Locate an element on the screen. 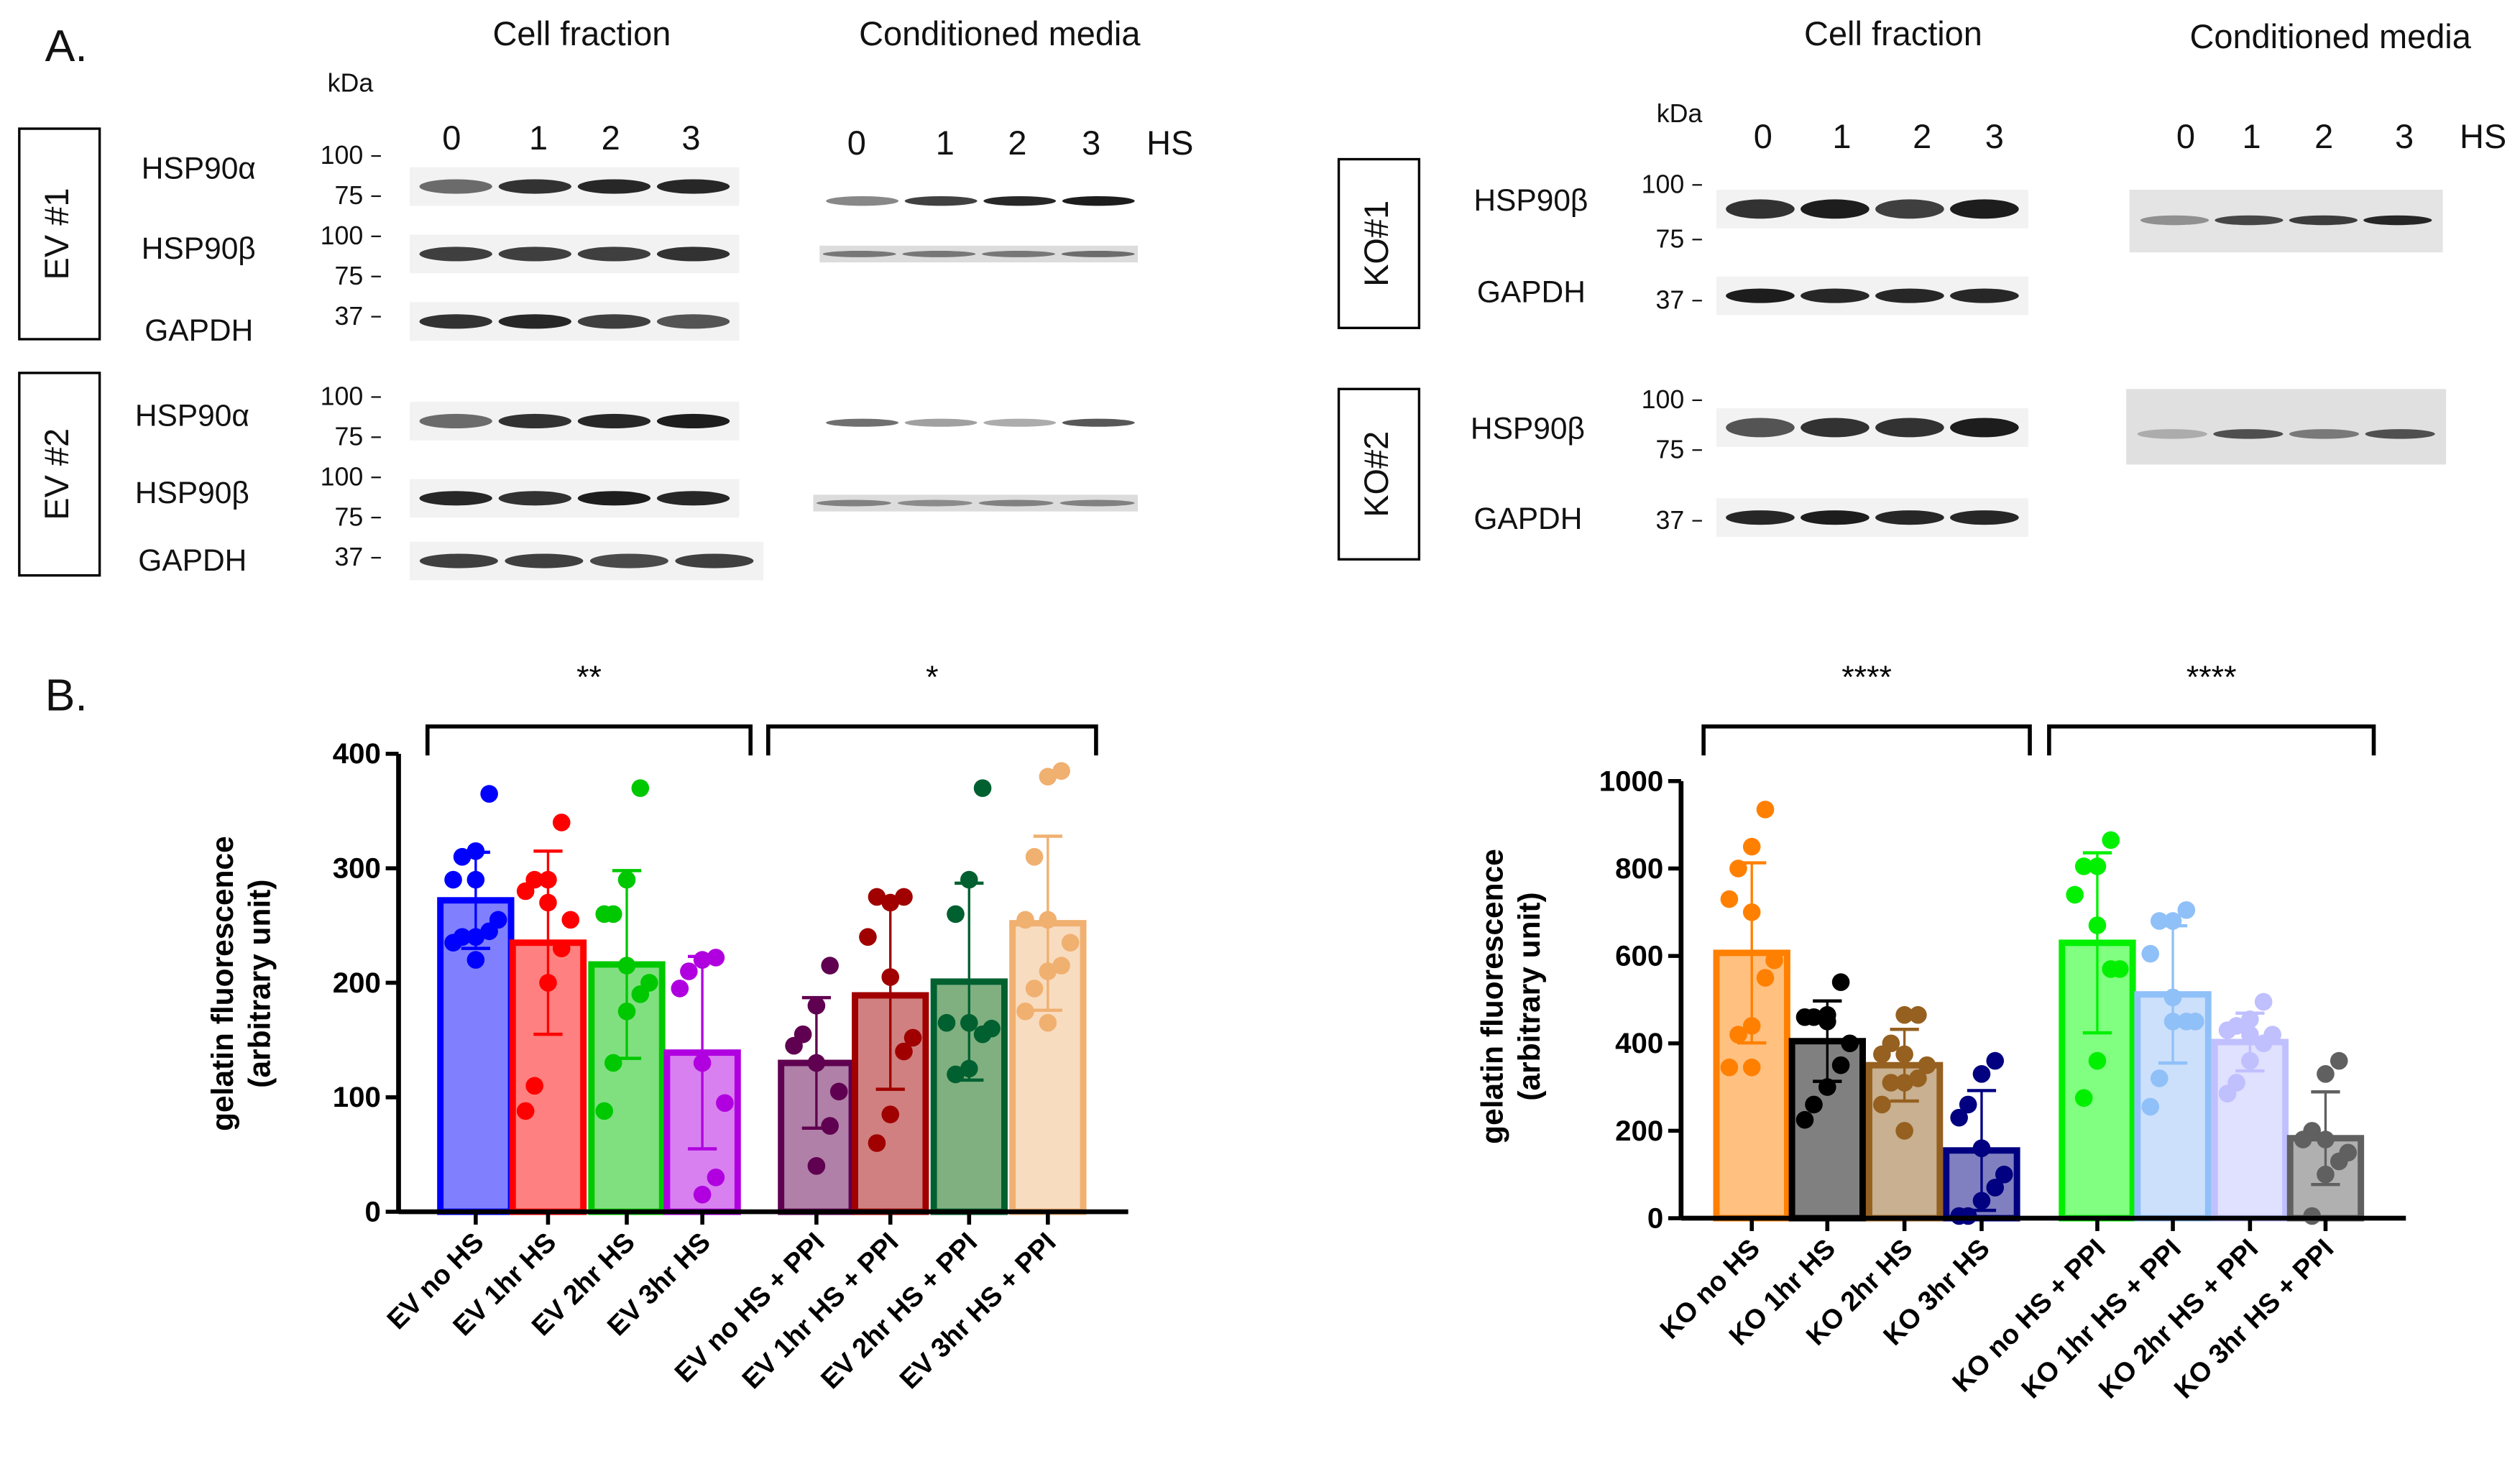 This screenshot has width=2520, height=1469. y-tick-label: 400 is located at coordinates (1639, 1043).